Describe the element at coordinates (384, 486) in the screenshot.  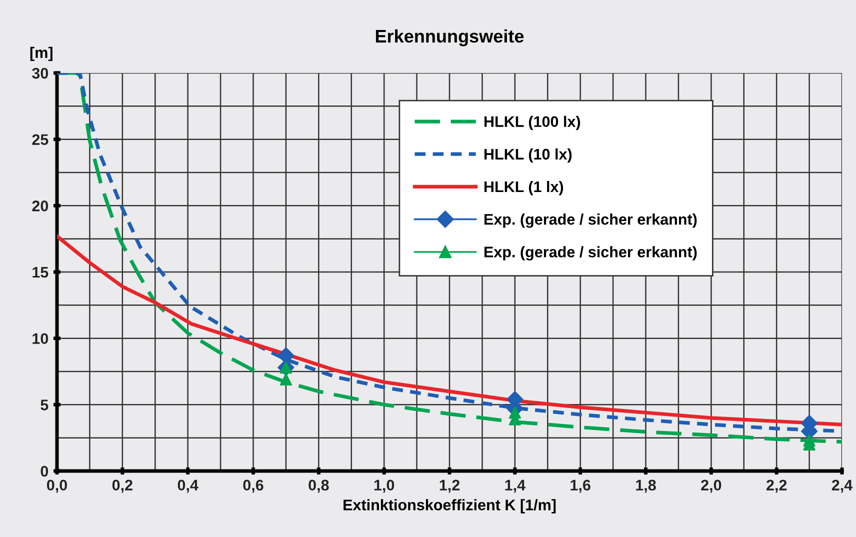
I see `x-tick-label: 1,0` at that location.